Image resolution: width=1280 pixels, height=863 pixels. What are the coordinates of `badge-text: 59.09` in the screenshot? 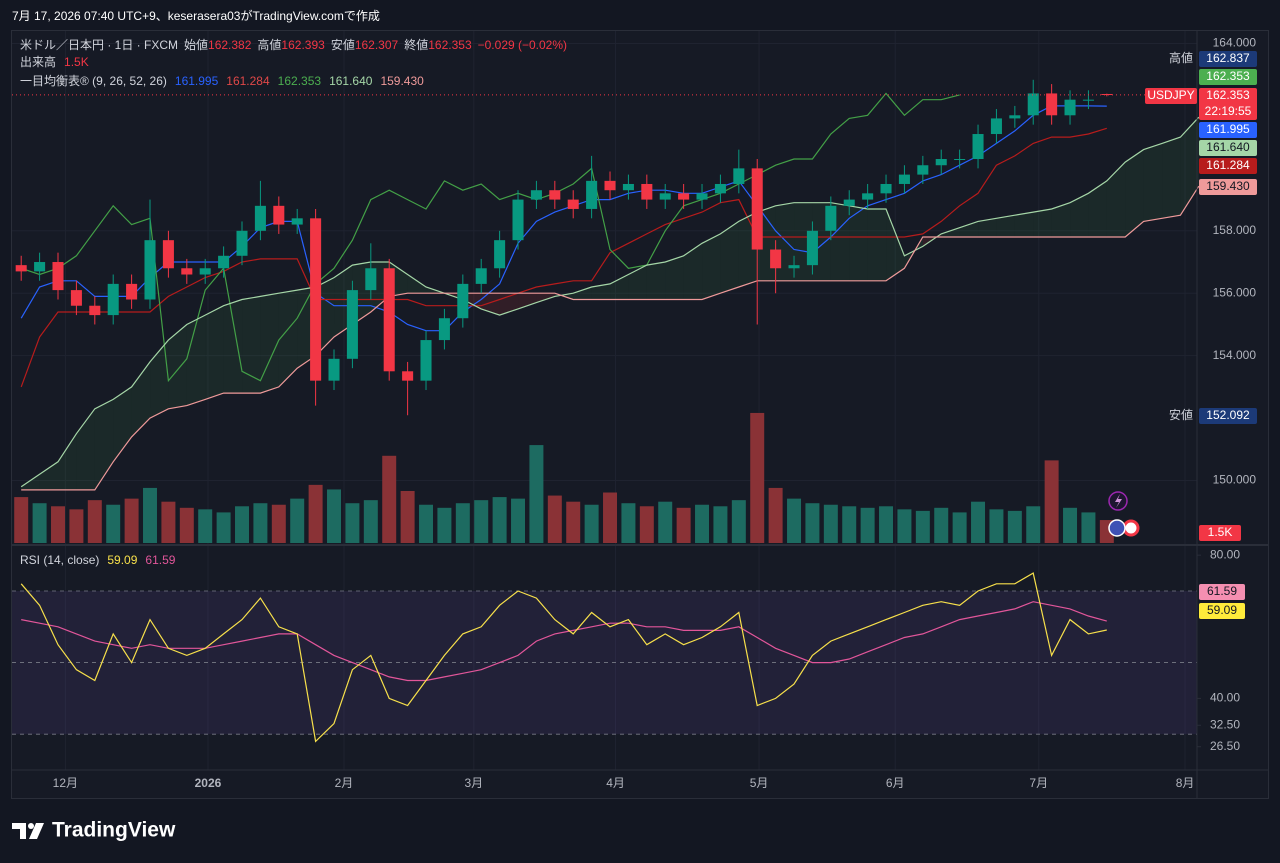 It's located at (1222, 610).